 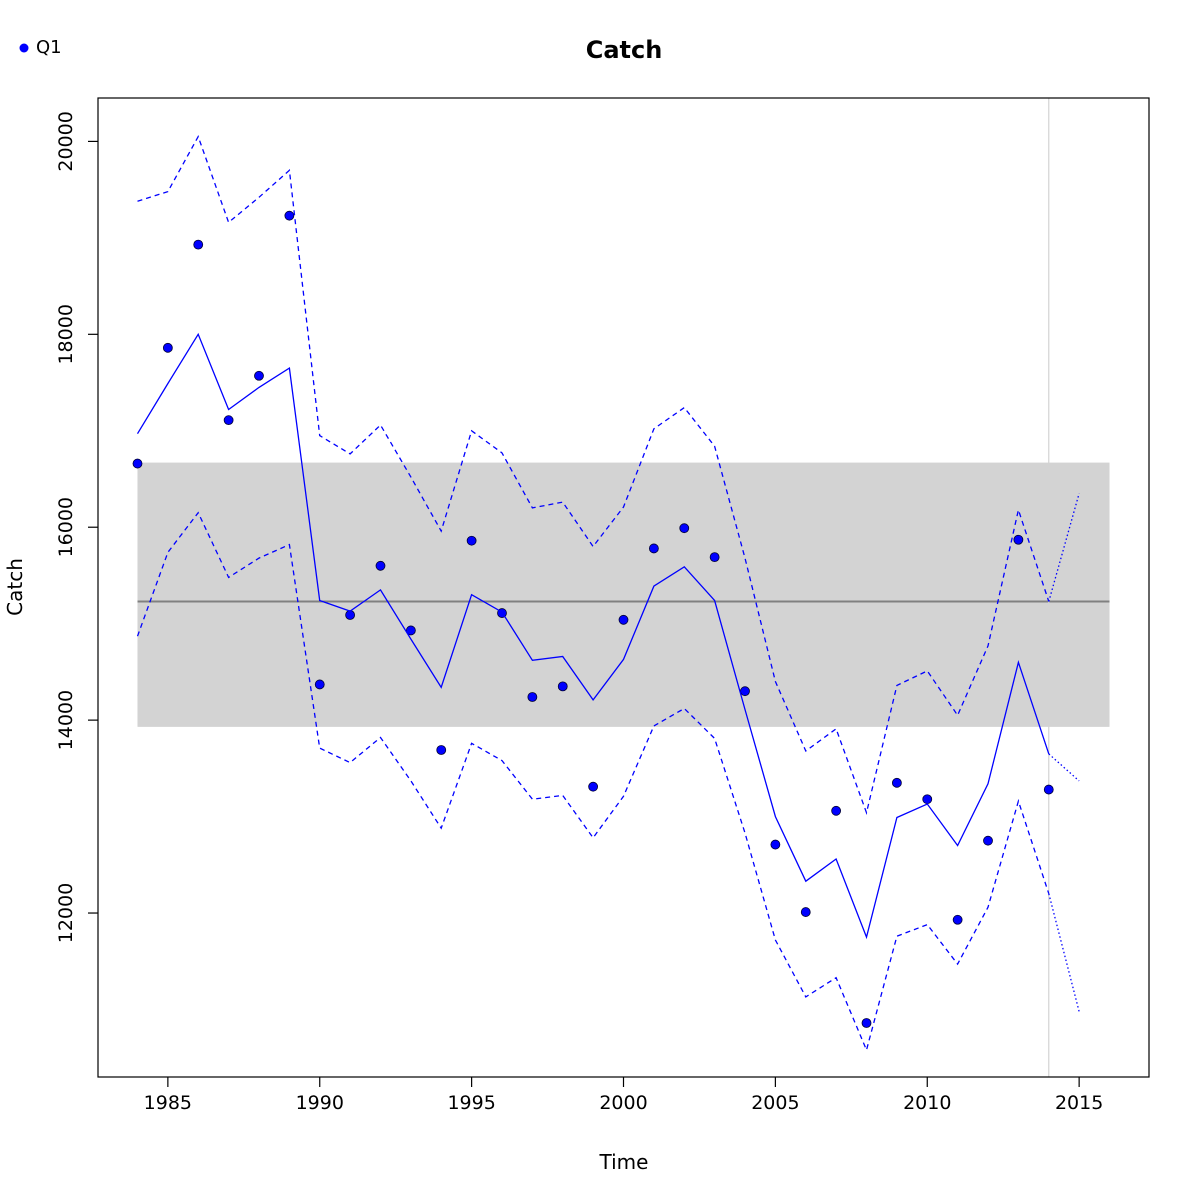 I want to click on legend: Q1, so click(x=40, y=47).